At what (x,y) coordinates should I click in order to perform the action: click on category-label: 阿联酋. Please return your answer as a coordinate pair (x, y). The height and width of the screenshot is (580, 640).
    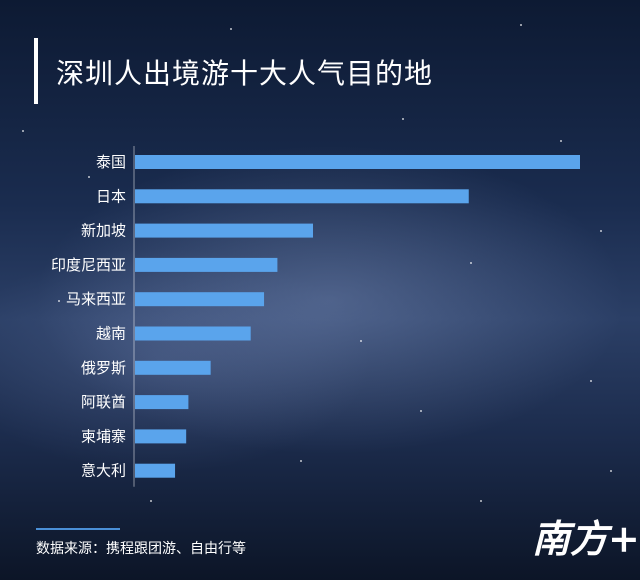
    Looking at the image, I should click on (103, 402).